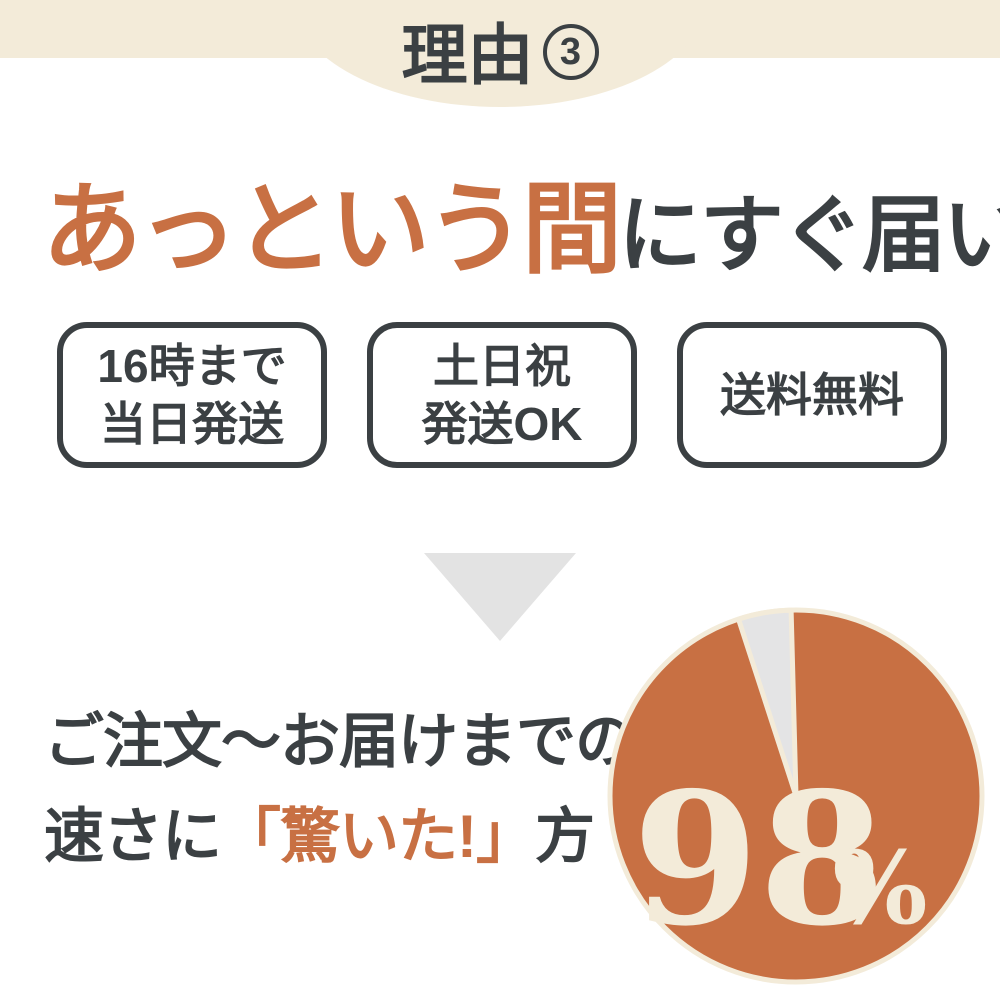 Image resolution: width=1000 pixels, height=1000 pixels. What do you see at coordinates (133, 836) in the screenshot?
I see `stat-caption-line2-prefix: 速さに` at bounding box center [133, 836].